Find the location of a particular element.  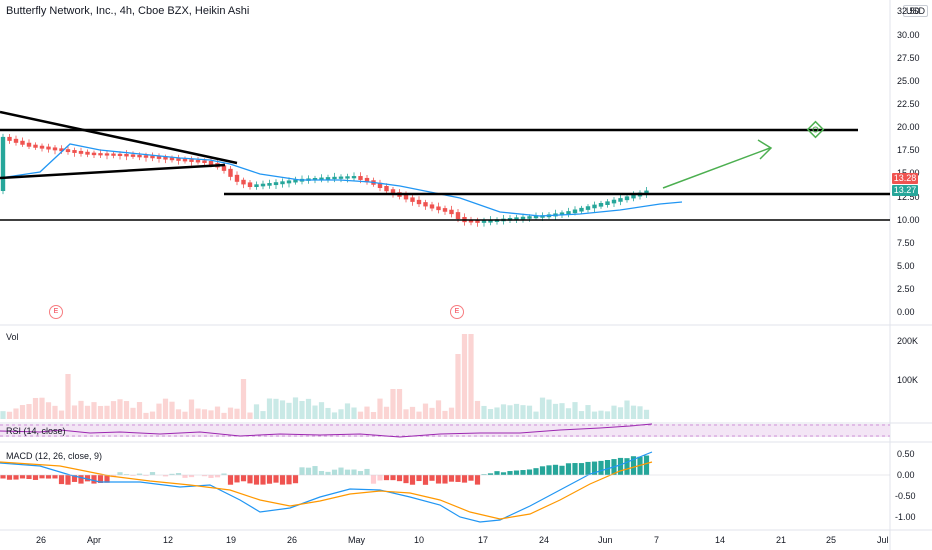

macd-histogram is located at coordinates (325, 470).